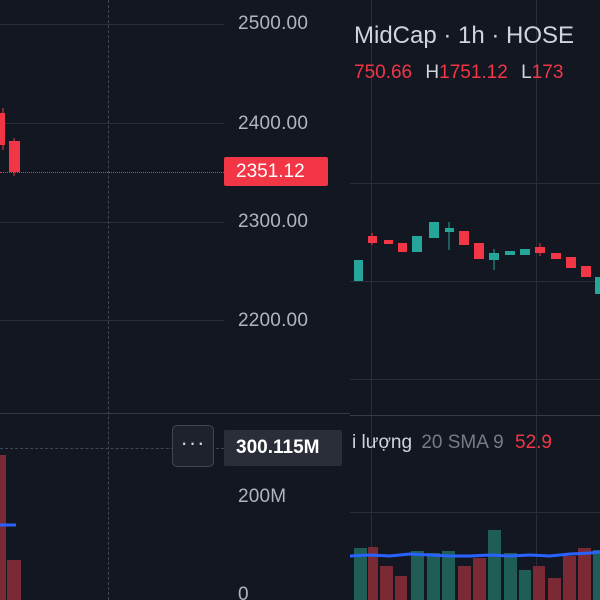 The width and height of the screenshot is (600, 600). Describe the element at coordinates (547, 72) in the screenshot. I see `low-value: 173` at that location.